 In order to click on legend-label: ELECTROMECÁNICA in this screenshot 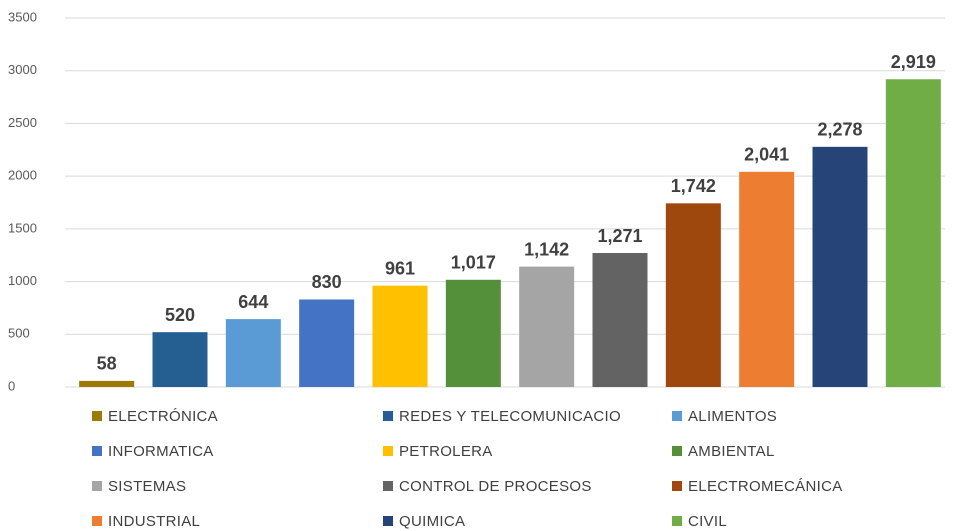, I will do `click(765, 486)`.